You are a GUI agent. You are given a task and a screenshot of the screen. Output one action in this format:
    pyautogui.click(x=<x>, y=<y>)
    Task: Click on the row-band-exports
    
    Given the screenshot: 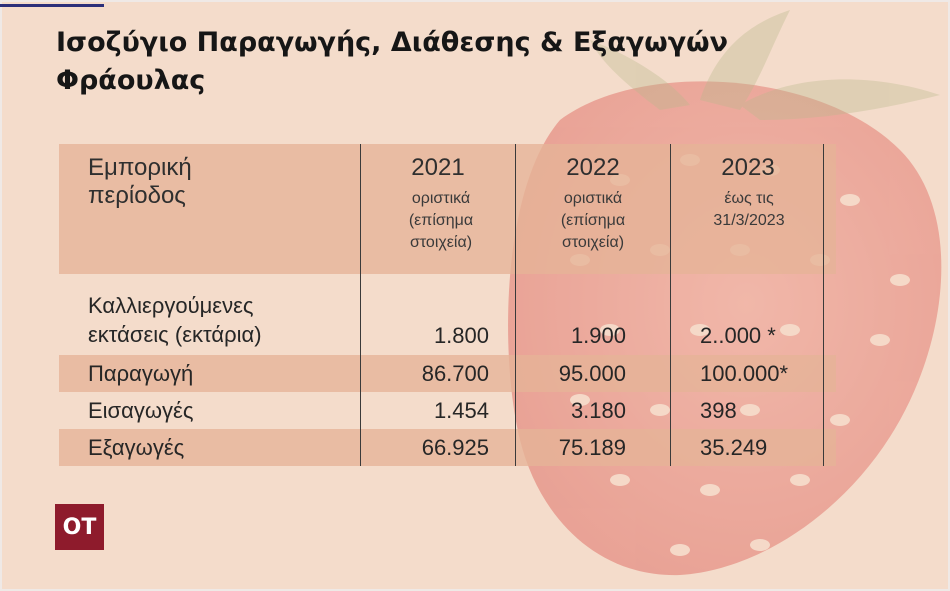 What is the action you would take?
    pyautogui.click(x=447, y=447)
    